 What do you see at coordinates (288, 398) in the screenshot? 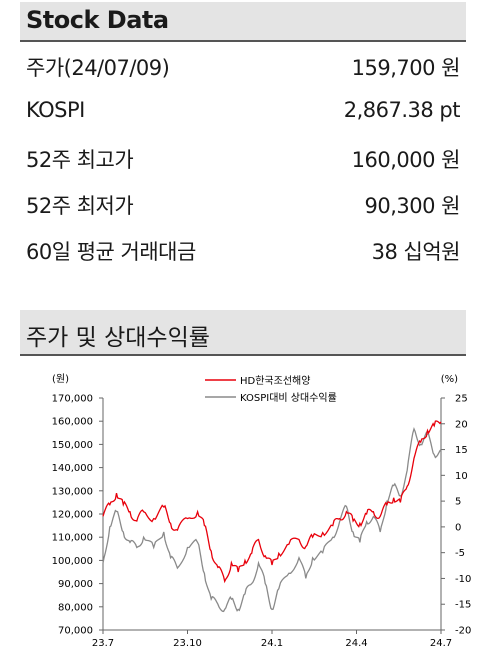
I see `legend-label-relative: KOSPI대비 상대수익률` at bounding box center [288, 398].